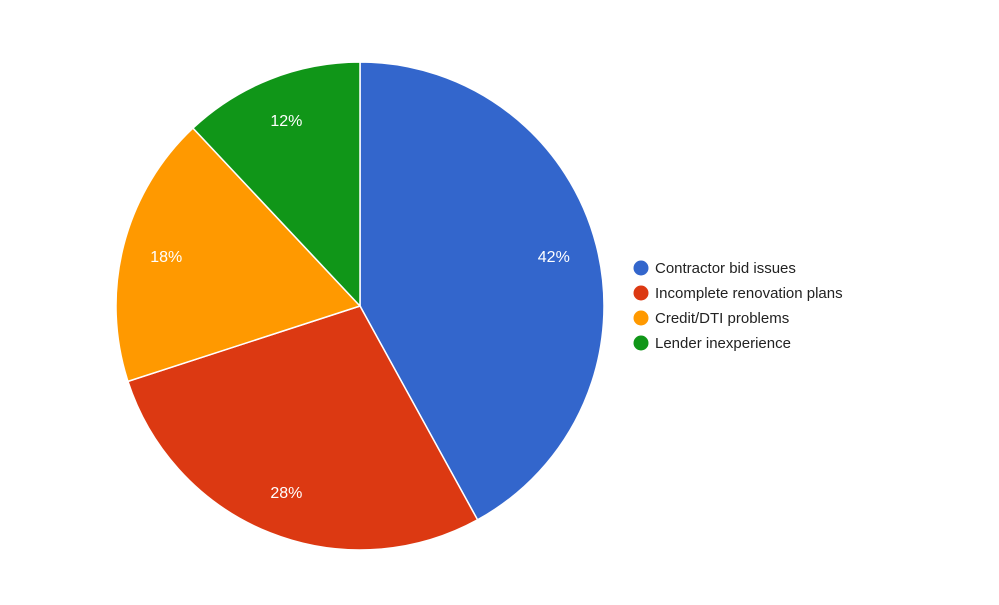 Image resolution: width=999 pixels, height=605 pixels. What do you see at coordinates (286, 121) in the screenshot?
I see `slice-label-lender-inexperience: 12%` at bounding box center [286, 121].